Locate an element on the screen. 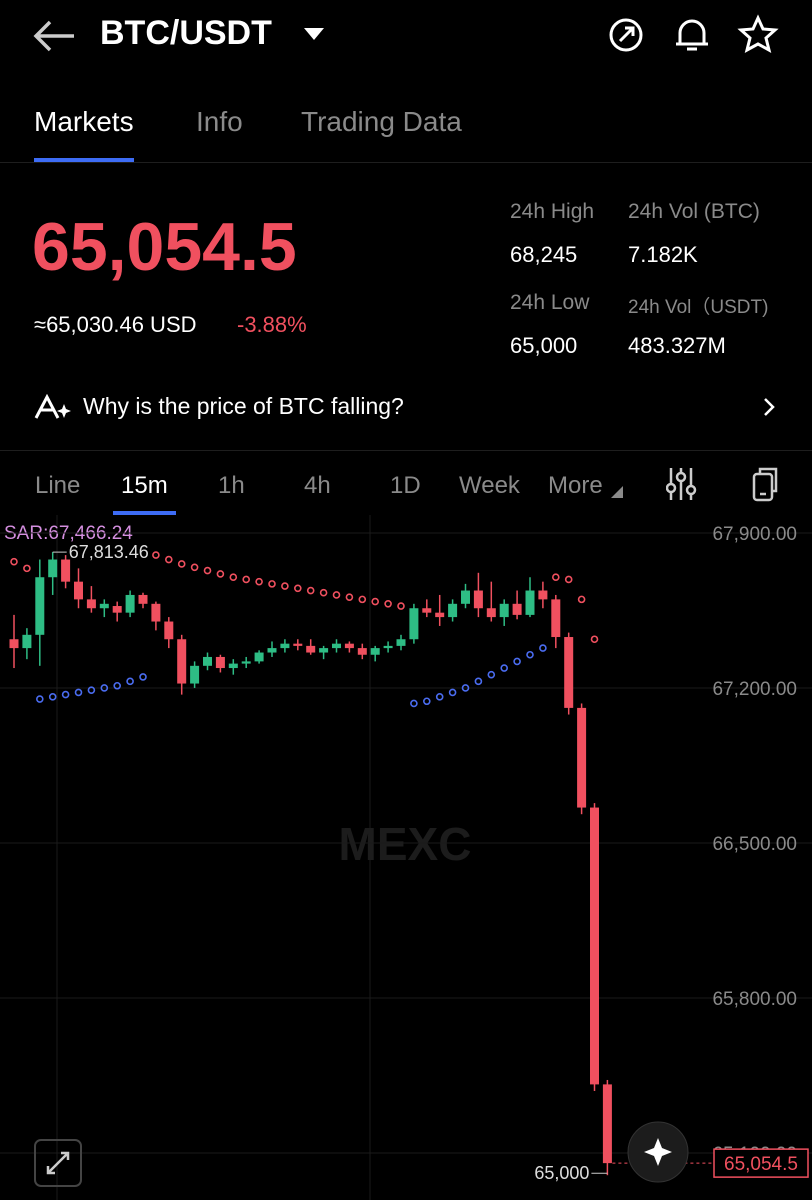 This screenshot has height=1200, width=812. interval: Line is located at coordinates (58, 485).